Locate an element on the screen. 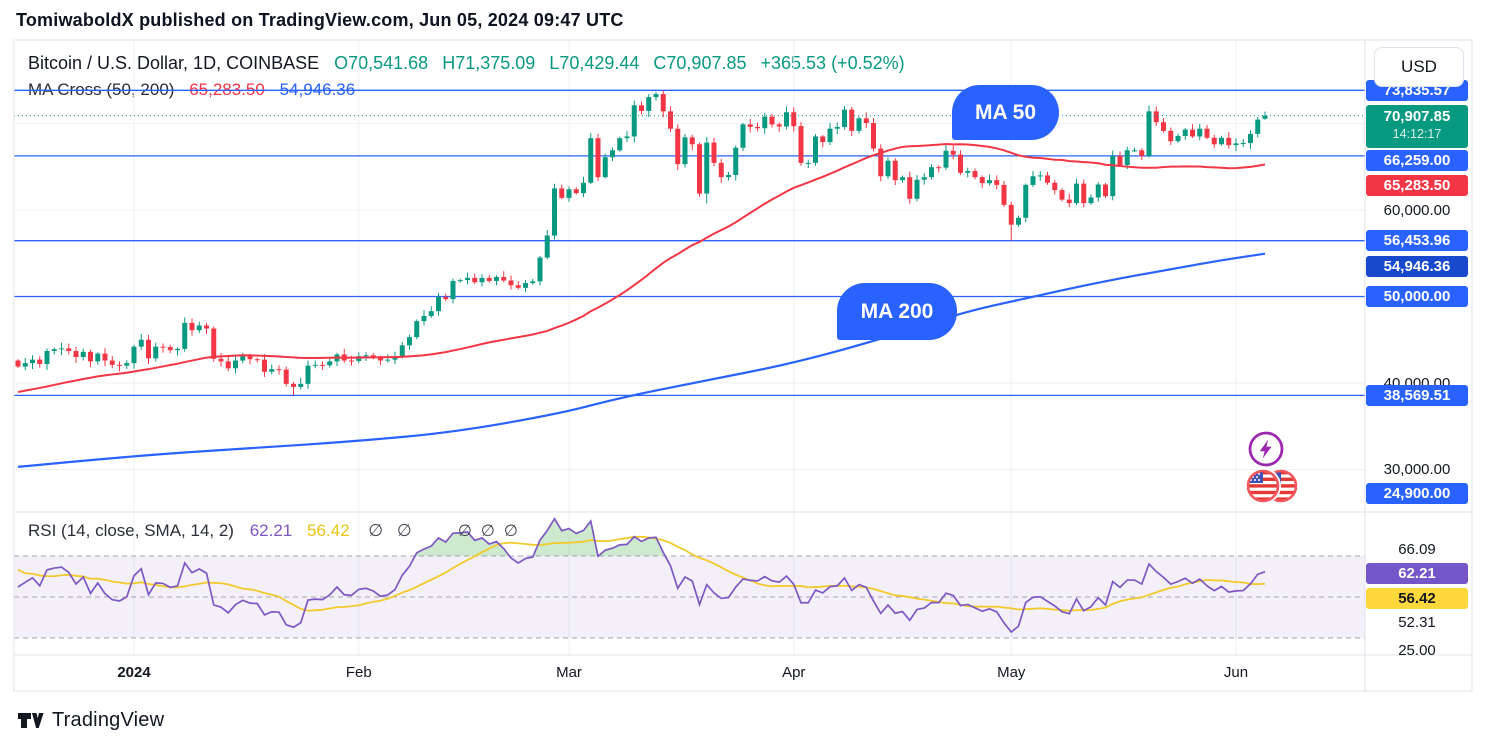 Image resolution: width=1488 pixels, height=746 pixels. tradingview-logo-icon is located at coordinates (31, 720).